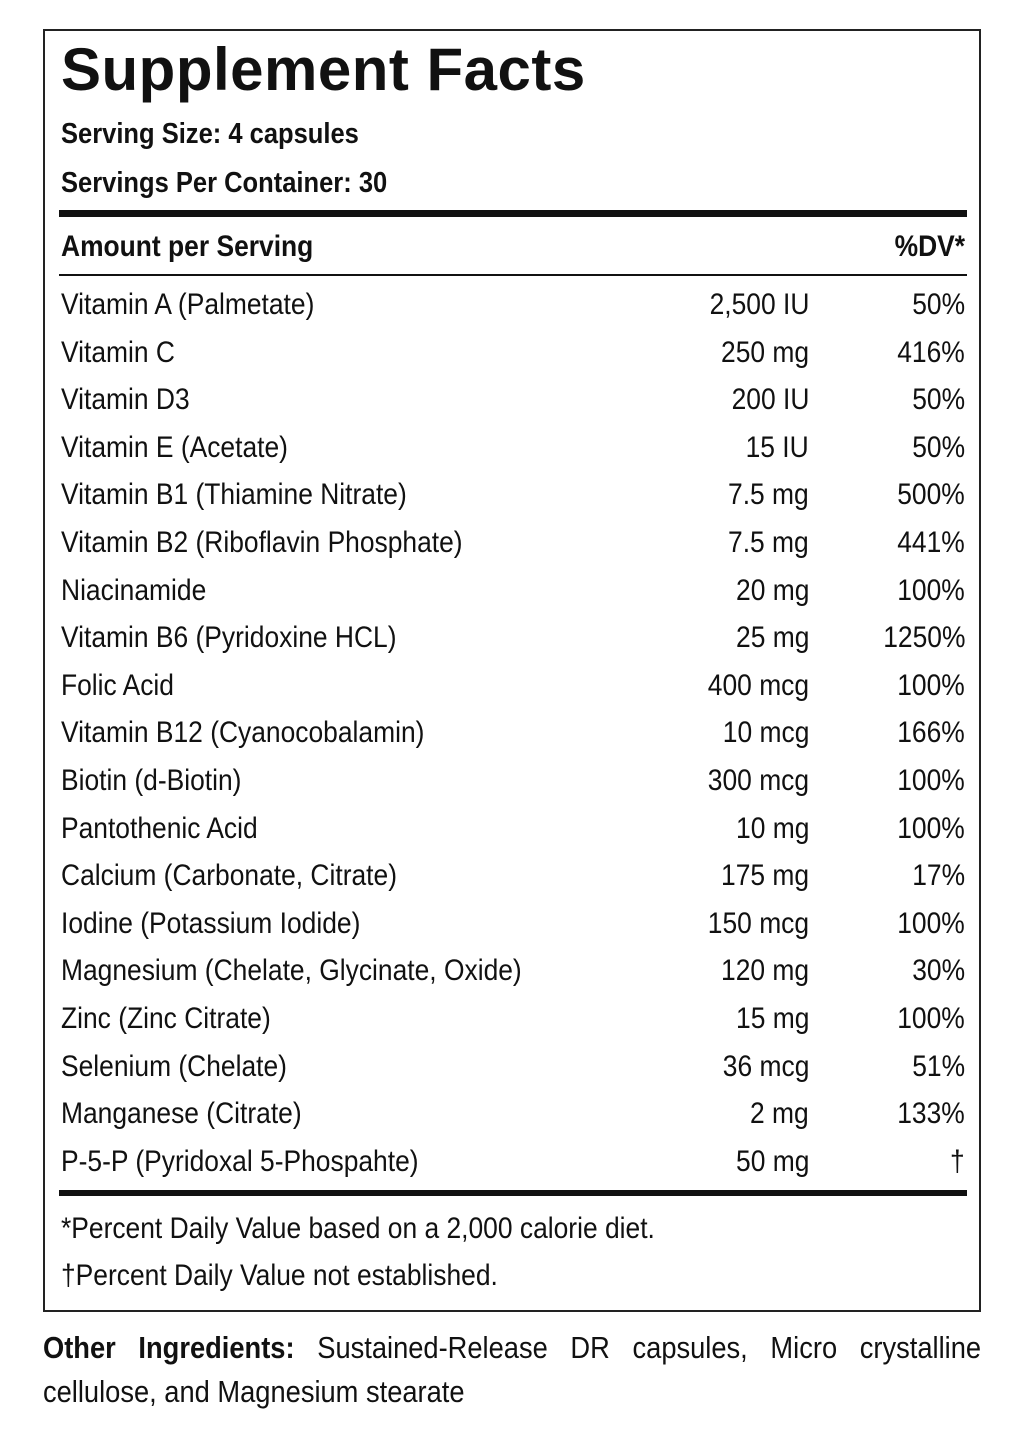 This screenshot has height=1439, width=1022. Describe the element at coordinates (513, 593) in the screenshot. I see `table-row: Niacinamide 20 mg 100%` at that location.